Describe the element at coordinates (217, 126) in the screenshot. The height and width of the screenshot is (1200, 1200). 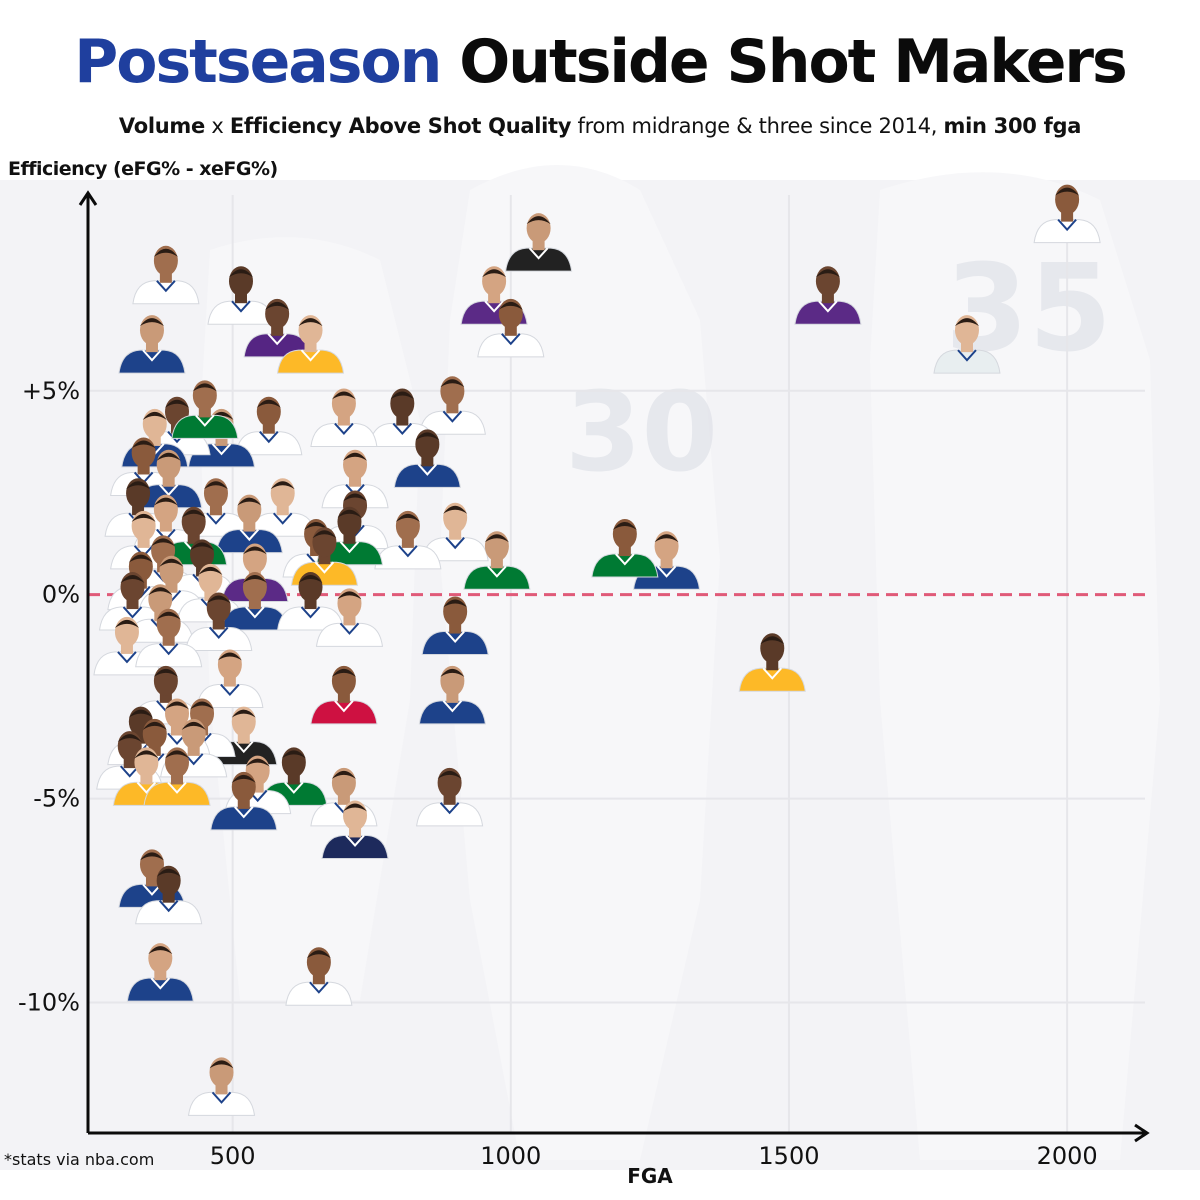
I see `subtitle-x: x` at that location.